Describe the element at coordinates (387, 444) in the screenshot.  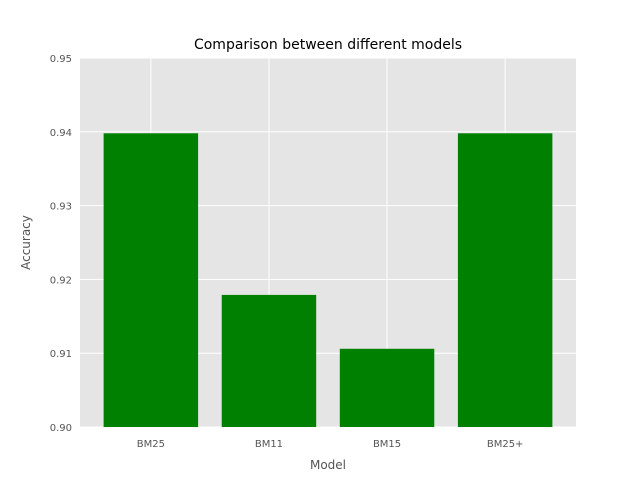
I see `x-tick-label: BM15` at that location.